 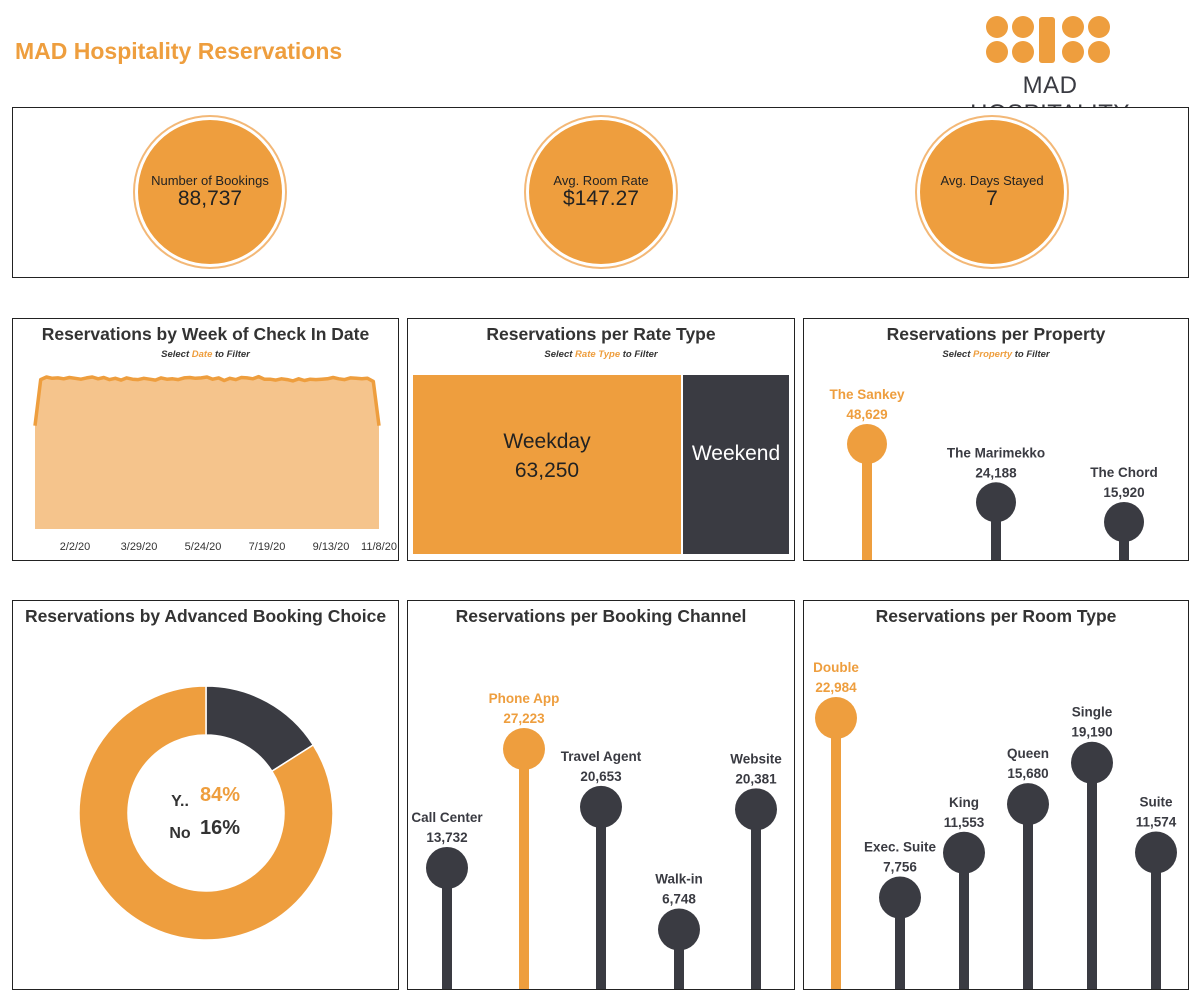 I want to click on category-label: Suite, so click(x=1155, y=802).